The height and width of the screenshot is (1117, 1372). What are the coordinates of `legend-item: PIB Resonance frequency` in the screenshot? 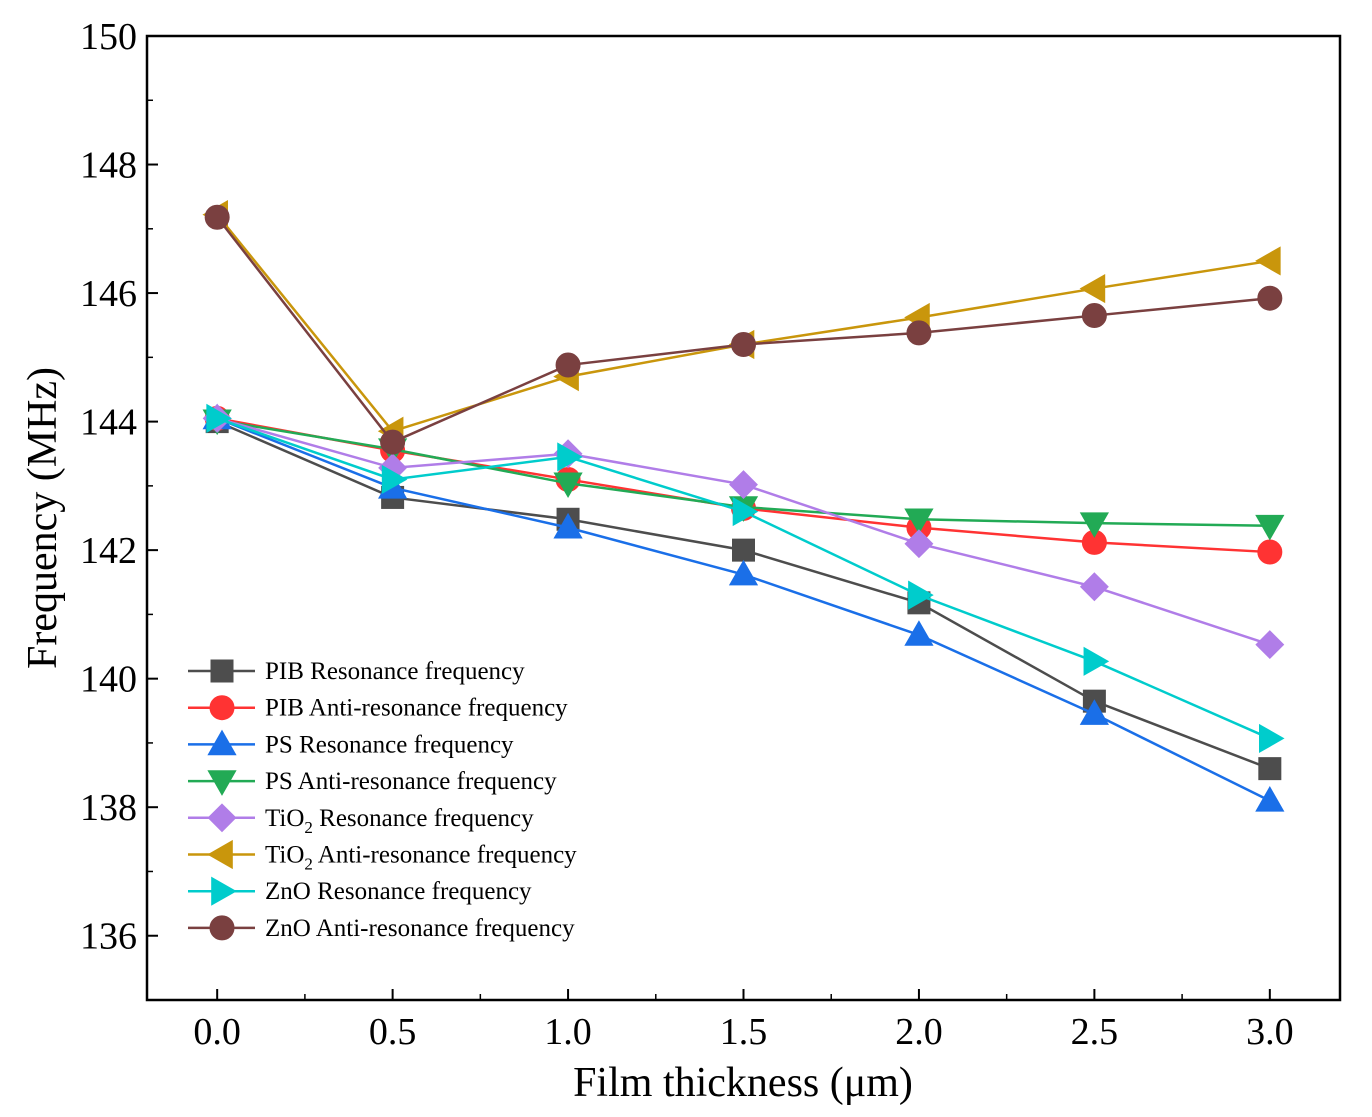 It's located at (356, 671).